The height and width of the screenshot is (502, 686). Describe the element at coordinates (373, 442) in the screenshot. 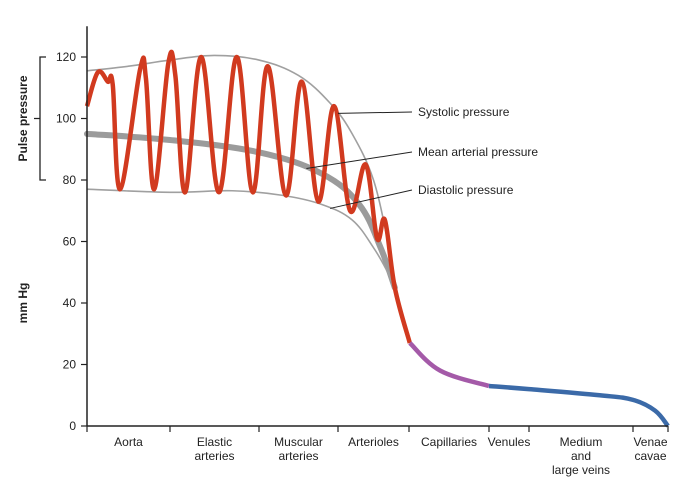

I see `x-category-label: Arterioles` at that location.